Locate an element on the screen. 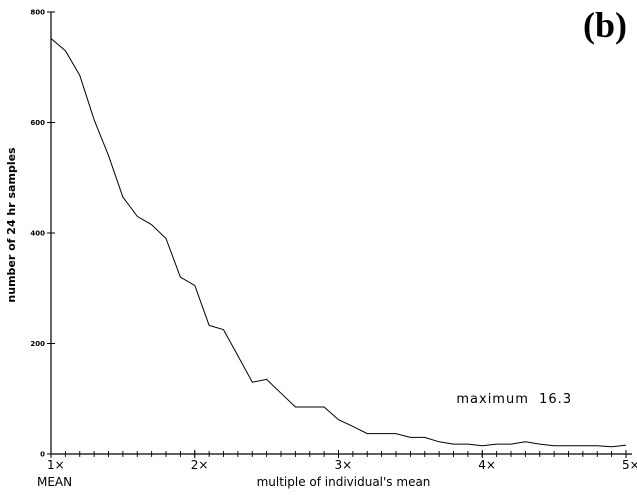 This screenshot has height=495, width=637. x-tick-label: 5× is located at coordinates (629, 465).